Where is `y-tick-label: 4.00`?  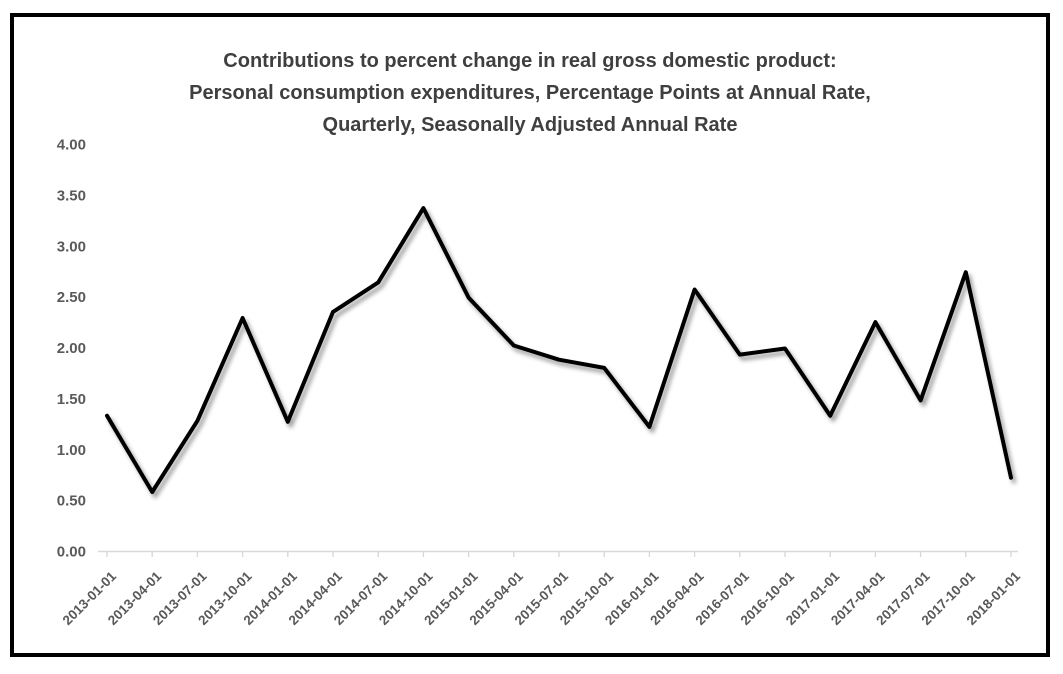 y-tick-label: 4.00 is located at coordinates (71, 145).